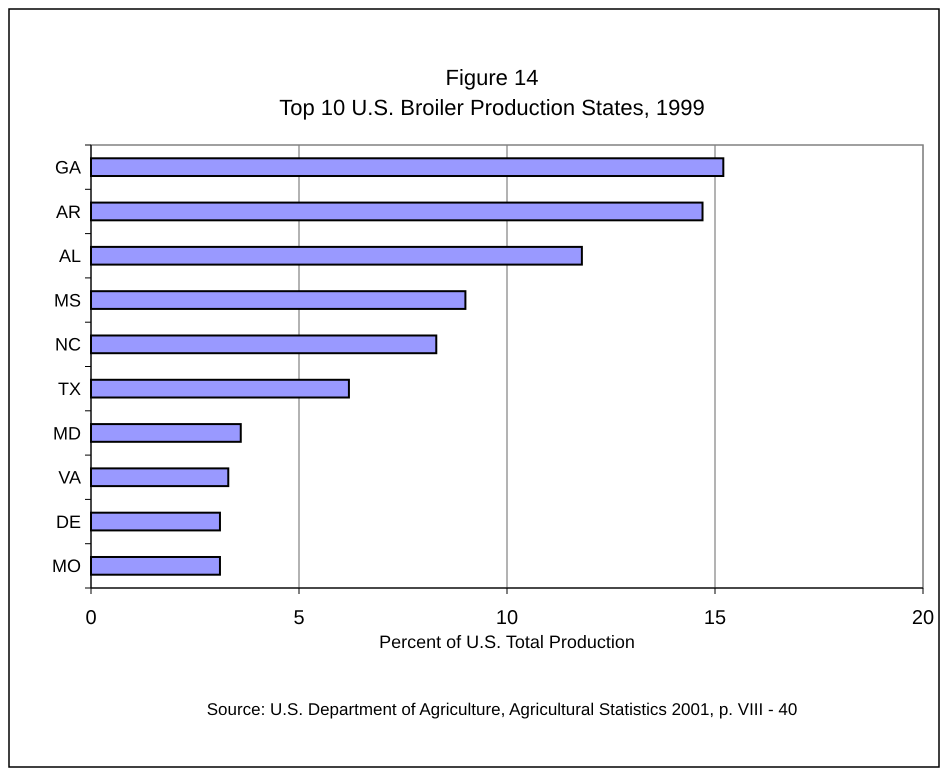  What do you see at coordinates (299, 618) in the screenshot?
I see `x-tick-label: 5` at bounding box center [299, 618].